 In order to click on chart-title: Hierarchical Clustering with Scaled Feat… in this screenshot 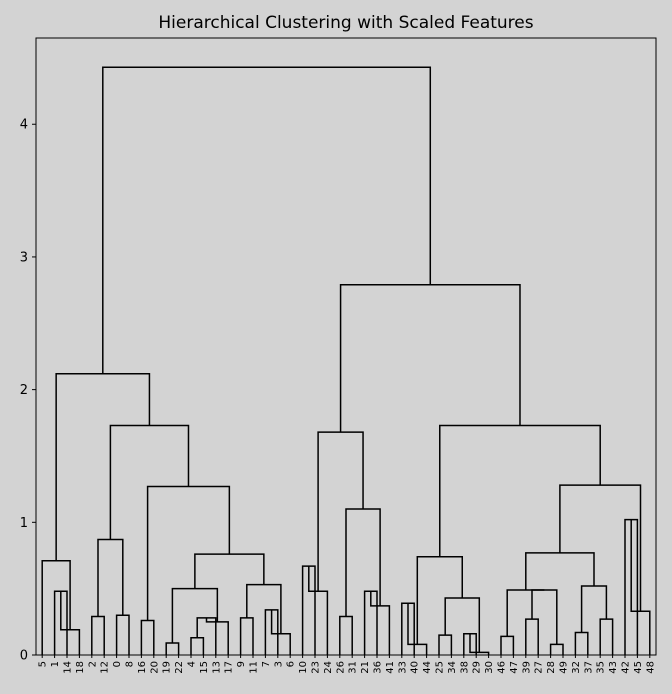, I will do `click(346, 23)`.